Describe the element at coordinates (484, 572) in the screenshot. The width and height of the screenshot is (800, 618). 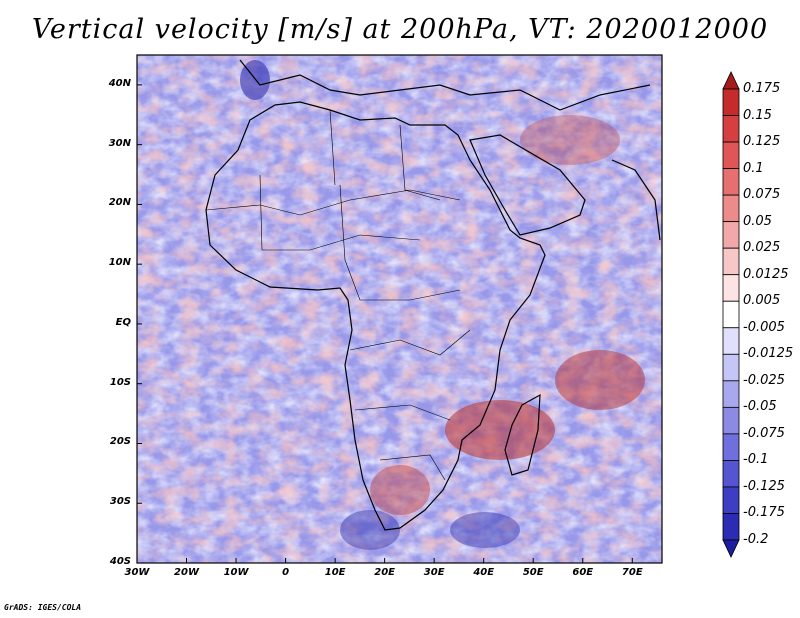
I see `lon-label: 40E` at that location.